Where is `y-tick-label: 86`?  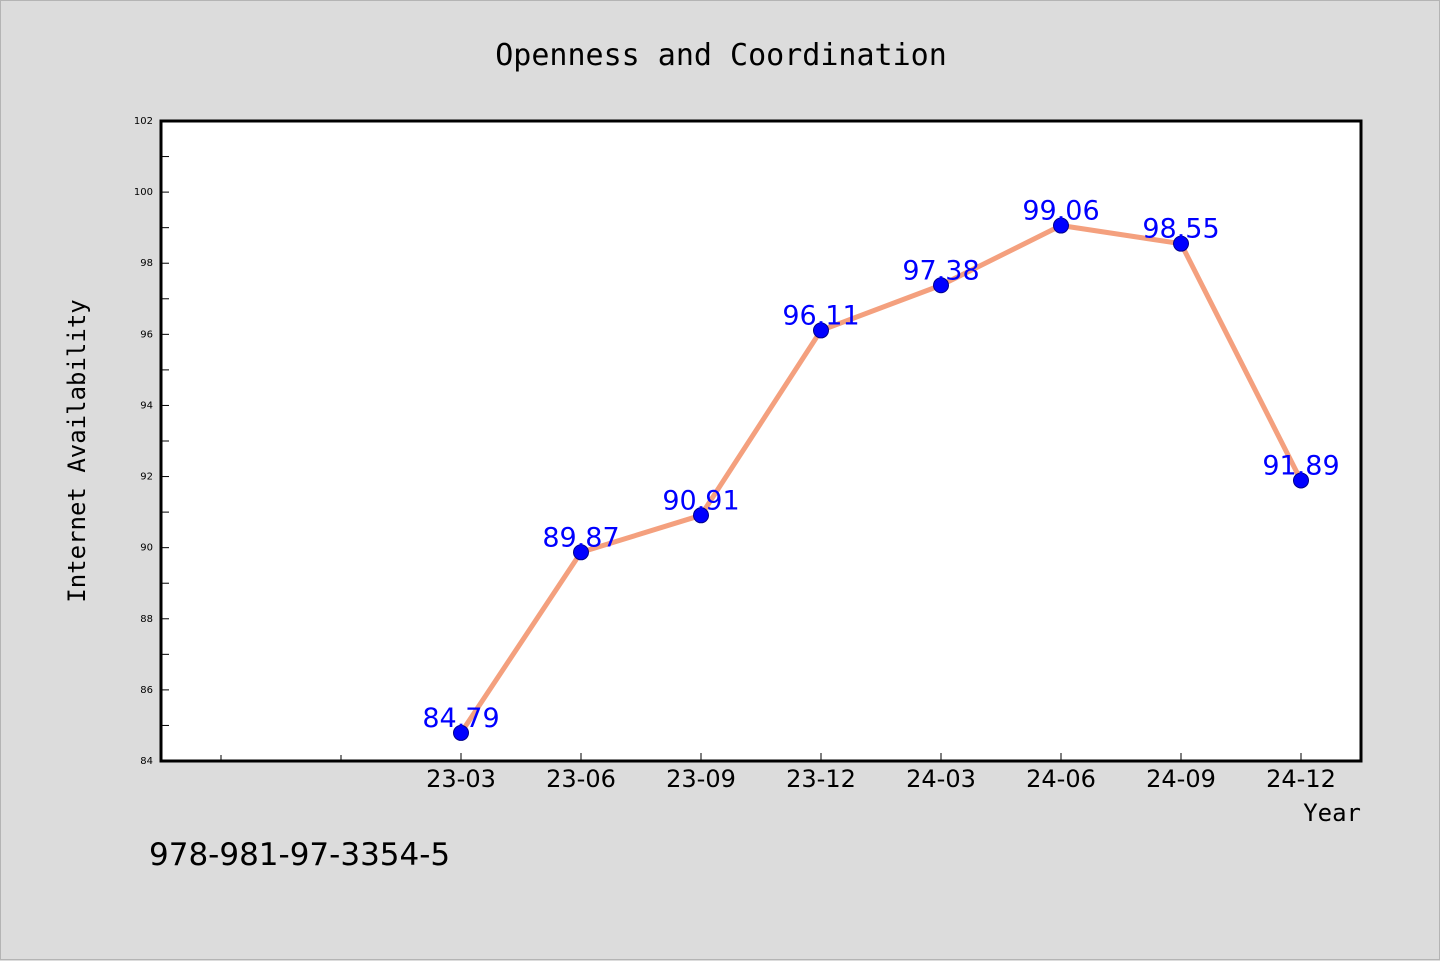
y-tick-label: 86 is located at coordinates (146, 690).